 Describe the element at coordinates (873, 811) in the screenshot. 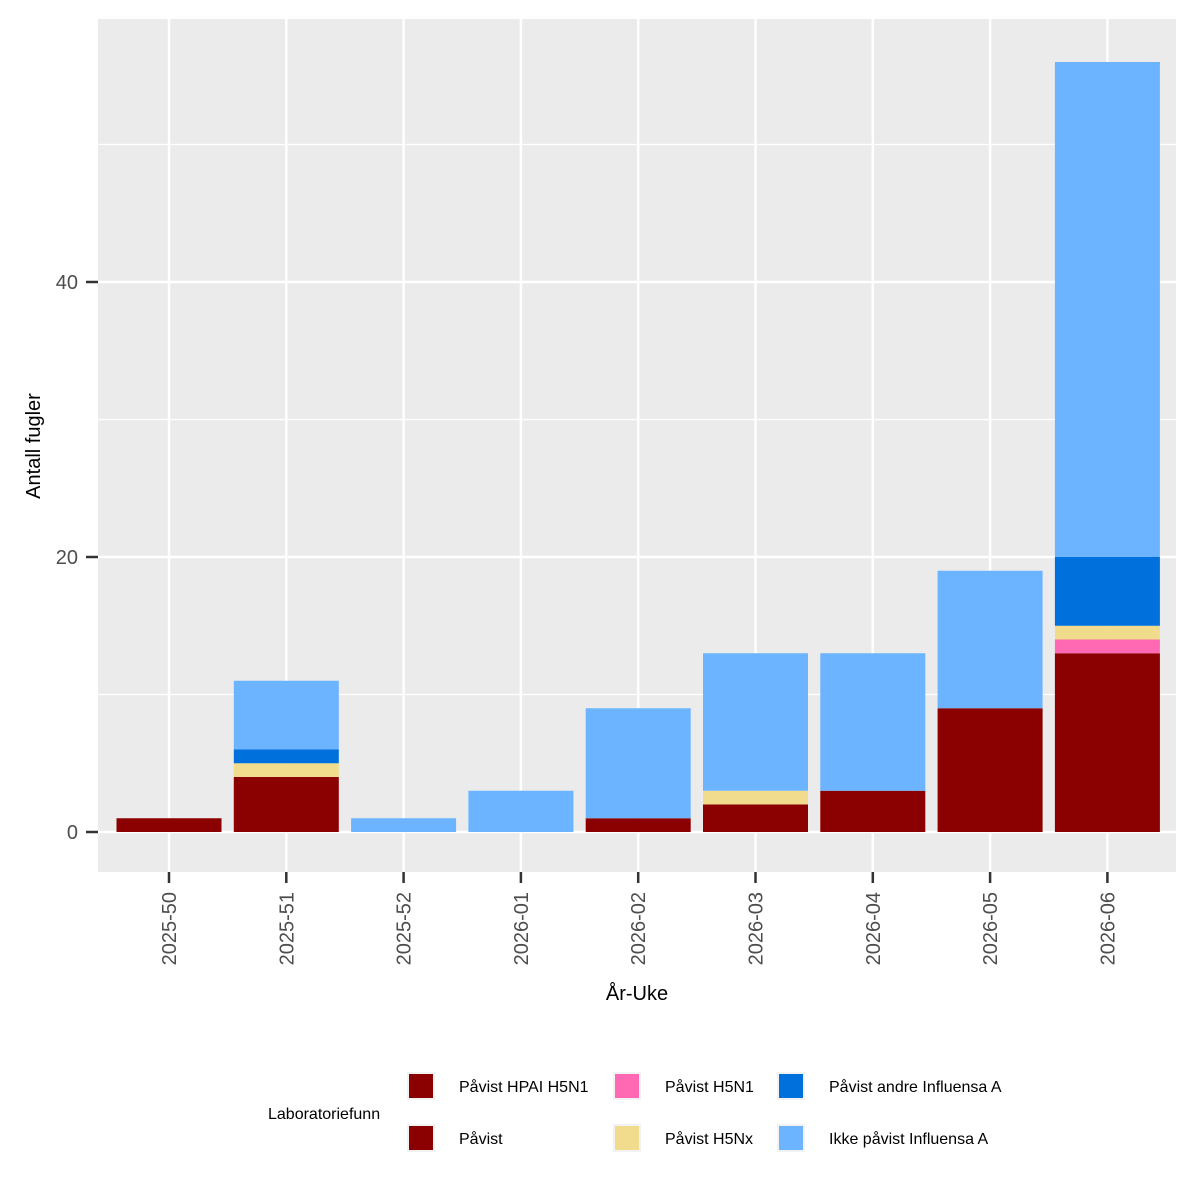

I see `bar-2026-04-p-vist-hpai-h5n1` at that location.